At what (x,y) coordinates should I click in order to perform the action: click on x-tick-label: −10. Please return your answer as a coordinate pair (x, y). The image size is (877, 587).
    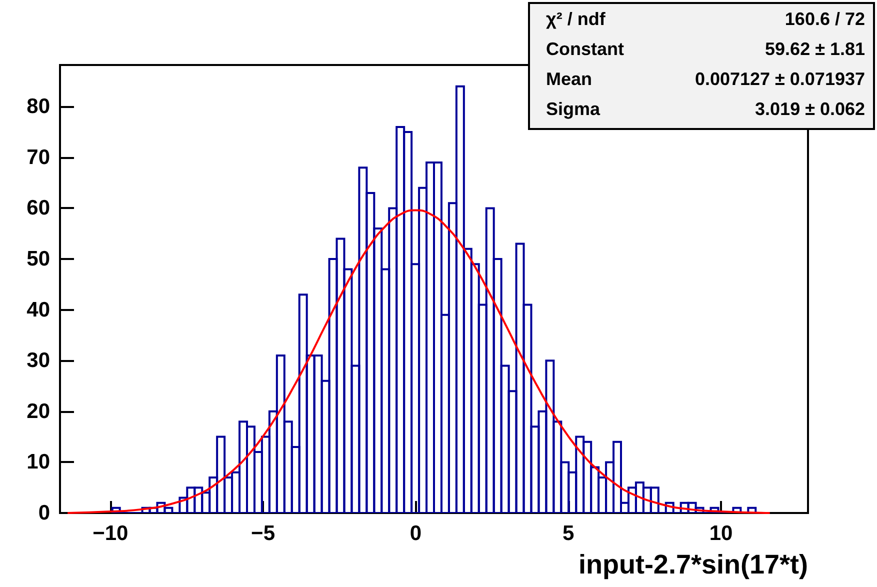
    Looking at the image, I should click on (110, 533).